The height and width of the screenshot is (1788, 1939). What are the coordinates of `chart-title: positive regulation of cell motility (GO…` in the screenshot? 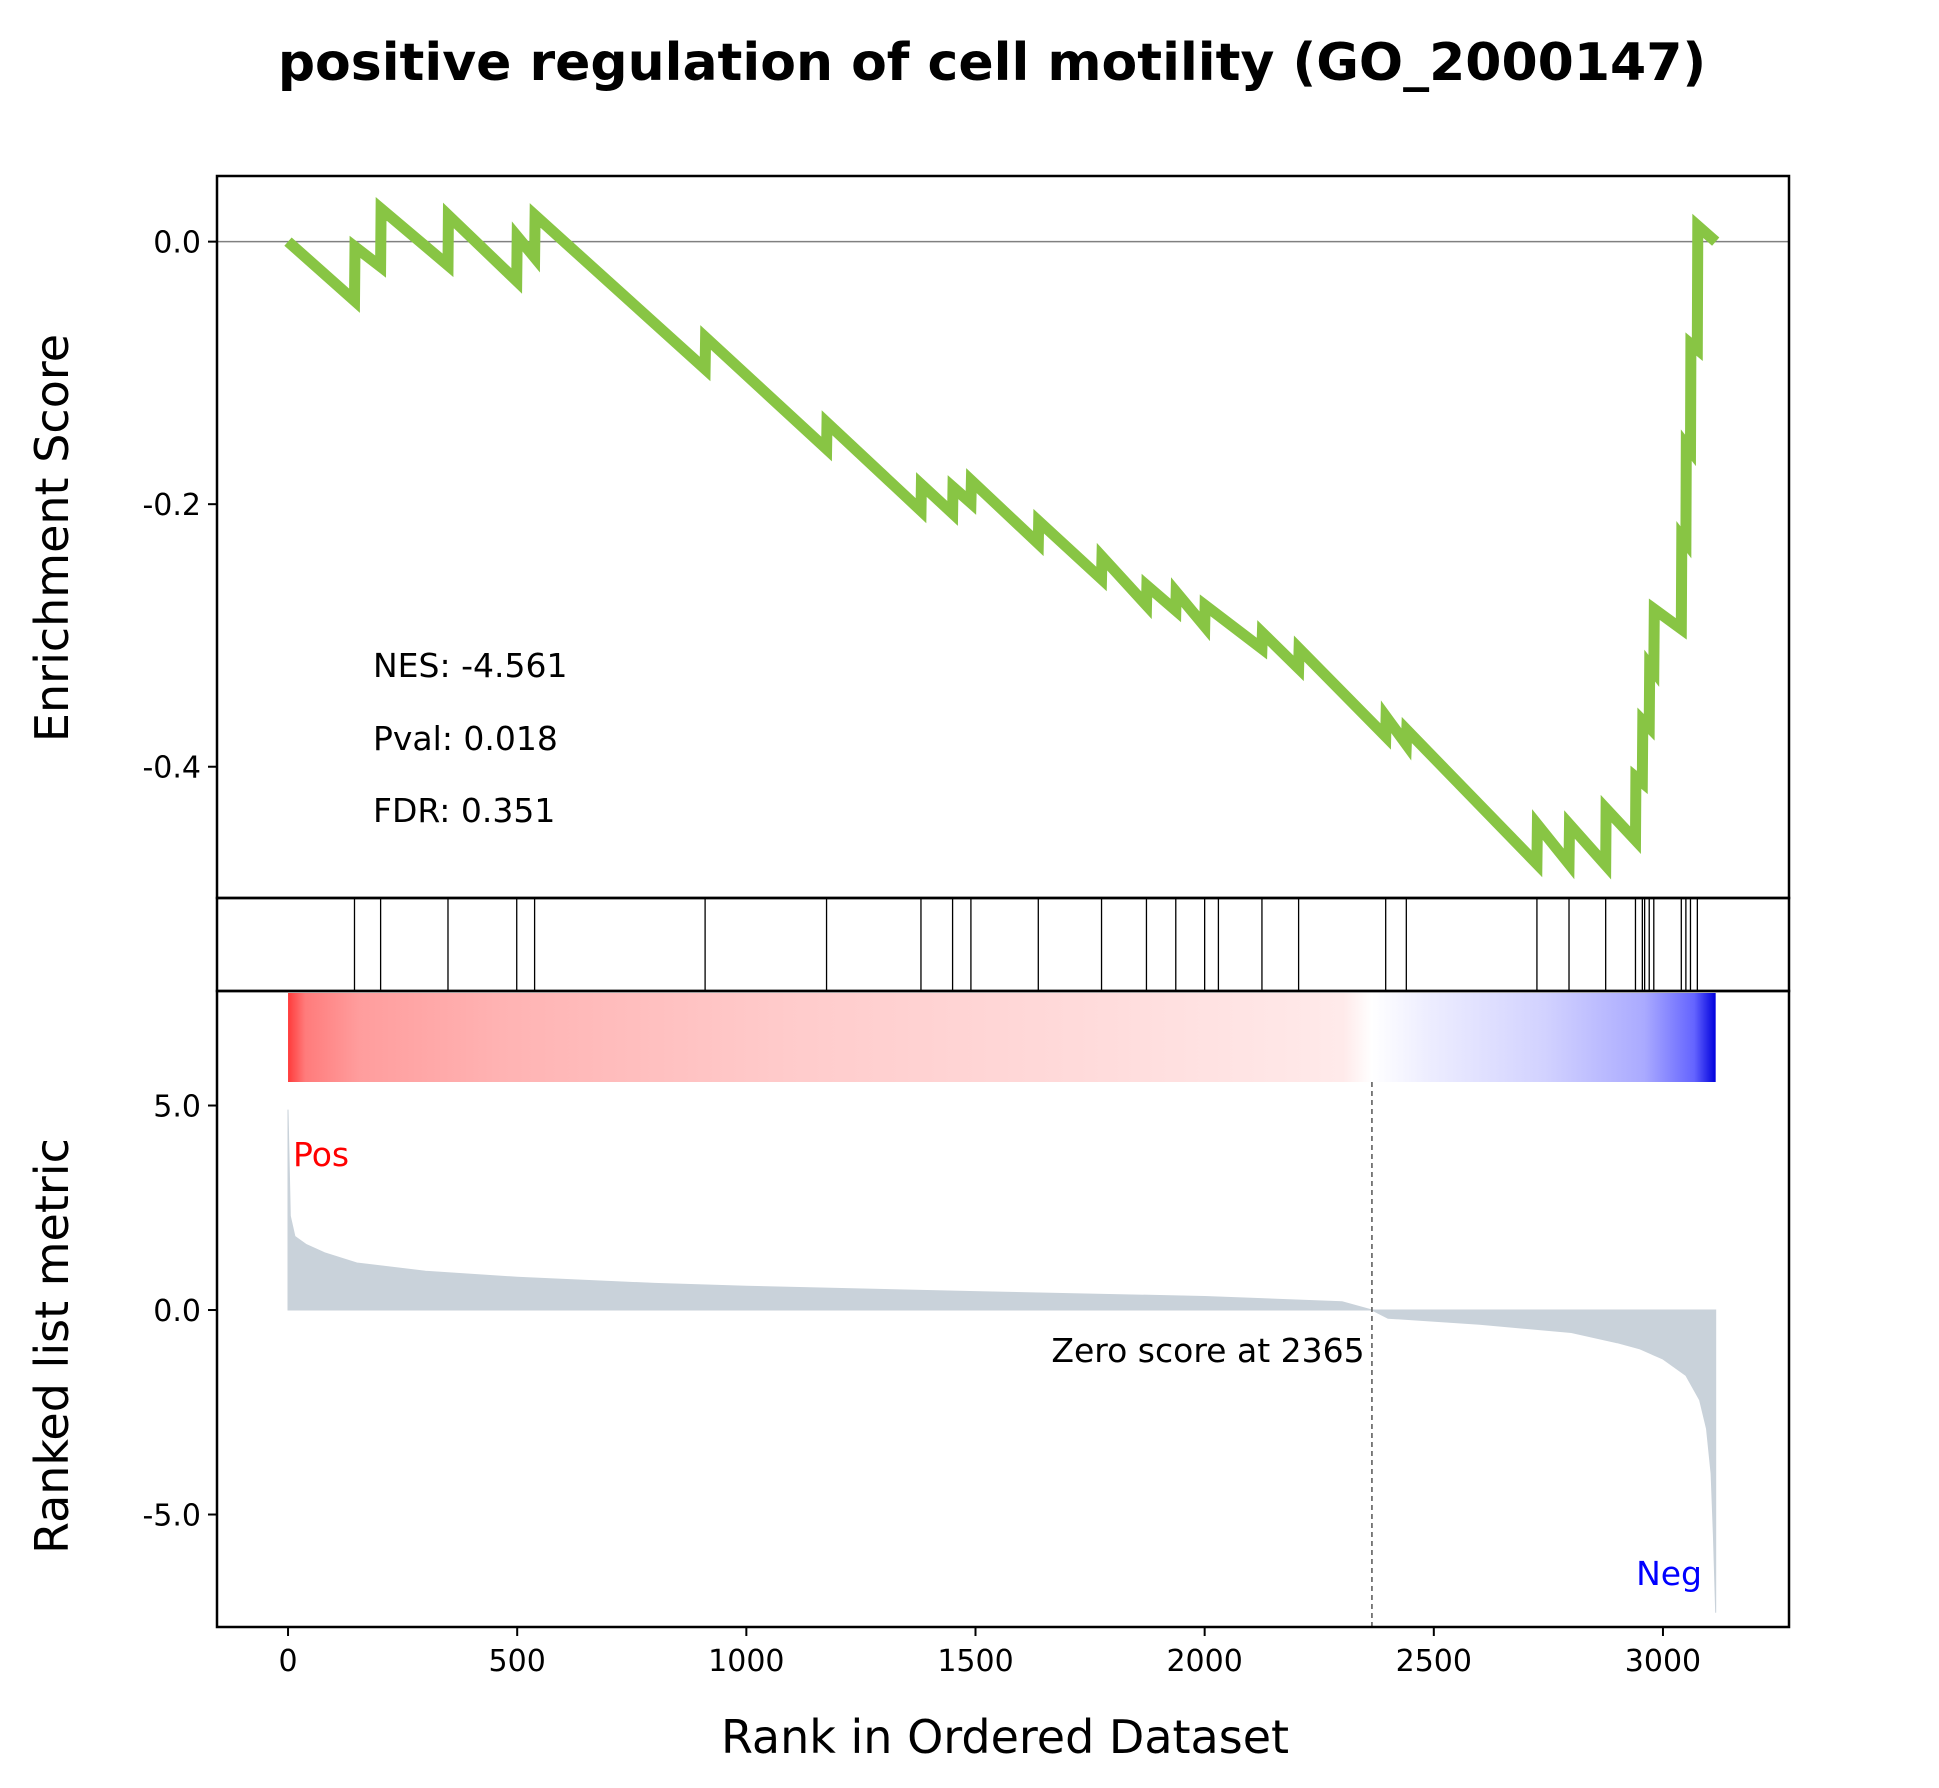 It's located at (992, 63).